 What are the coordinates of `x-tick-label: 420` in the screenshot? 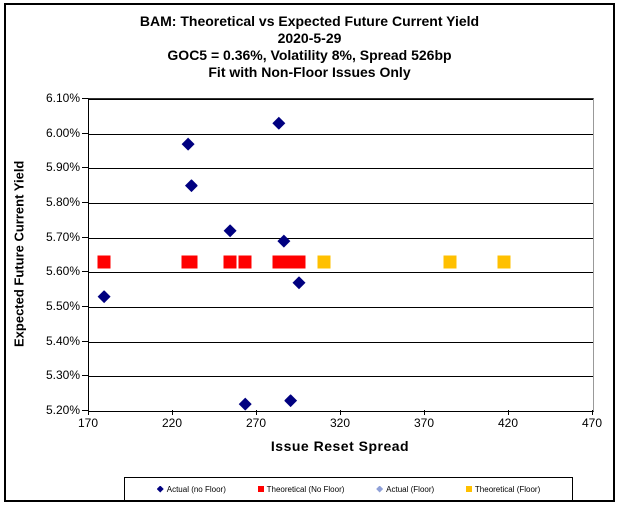 It's located at (508, 423).